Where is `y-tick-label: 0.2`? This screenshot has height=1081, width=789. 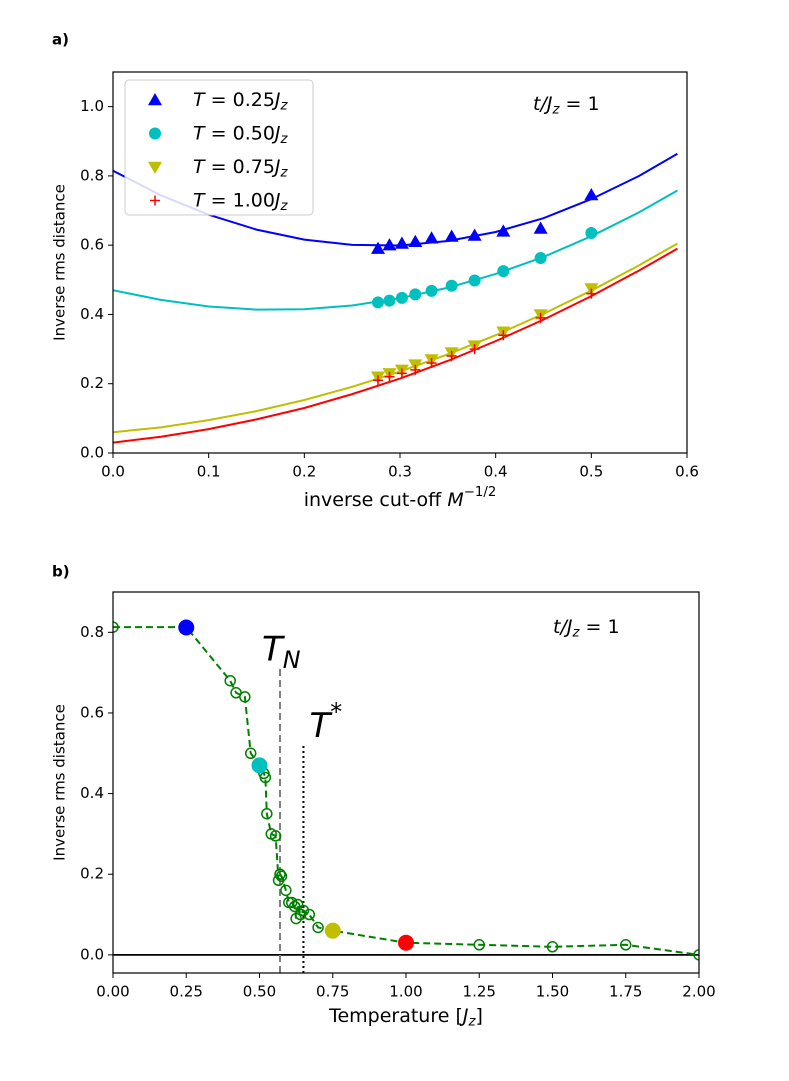 y-tick-label: 0.2 is located at coordinates (92, 874).